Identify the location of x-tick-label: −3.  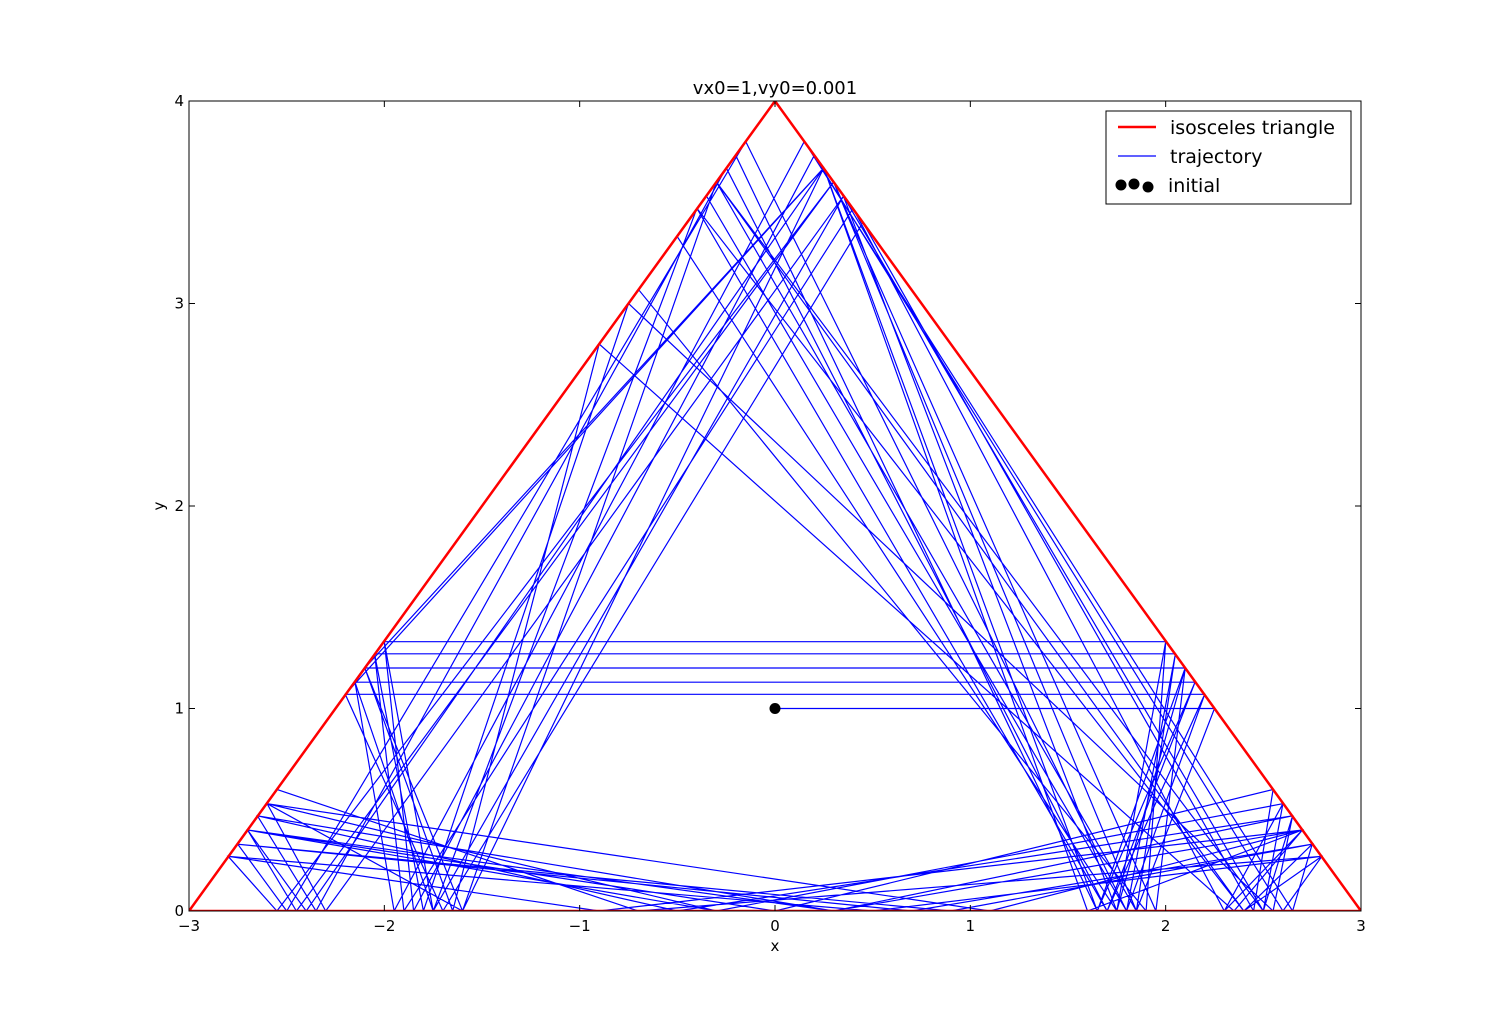
(189, 926).